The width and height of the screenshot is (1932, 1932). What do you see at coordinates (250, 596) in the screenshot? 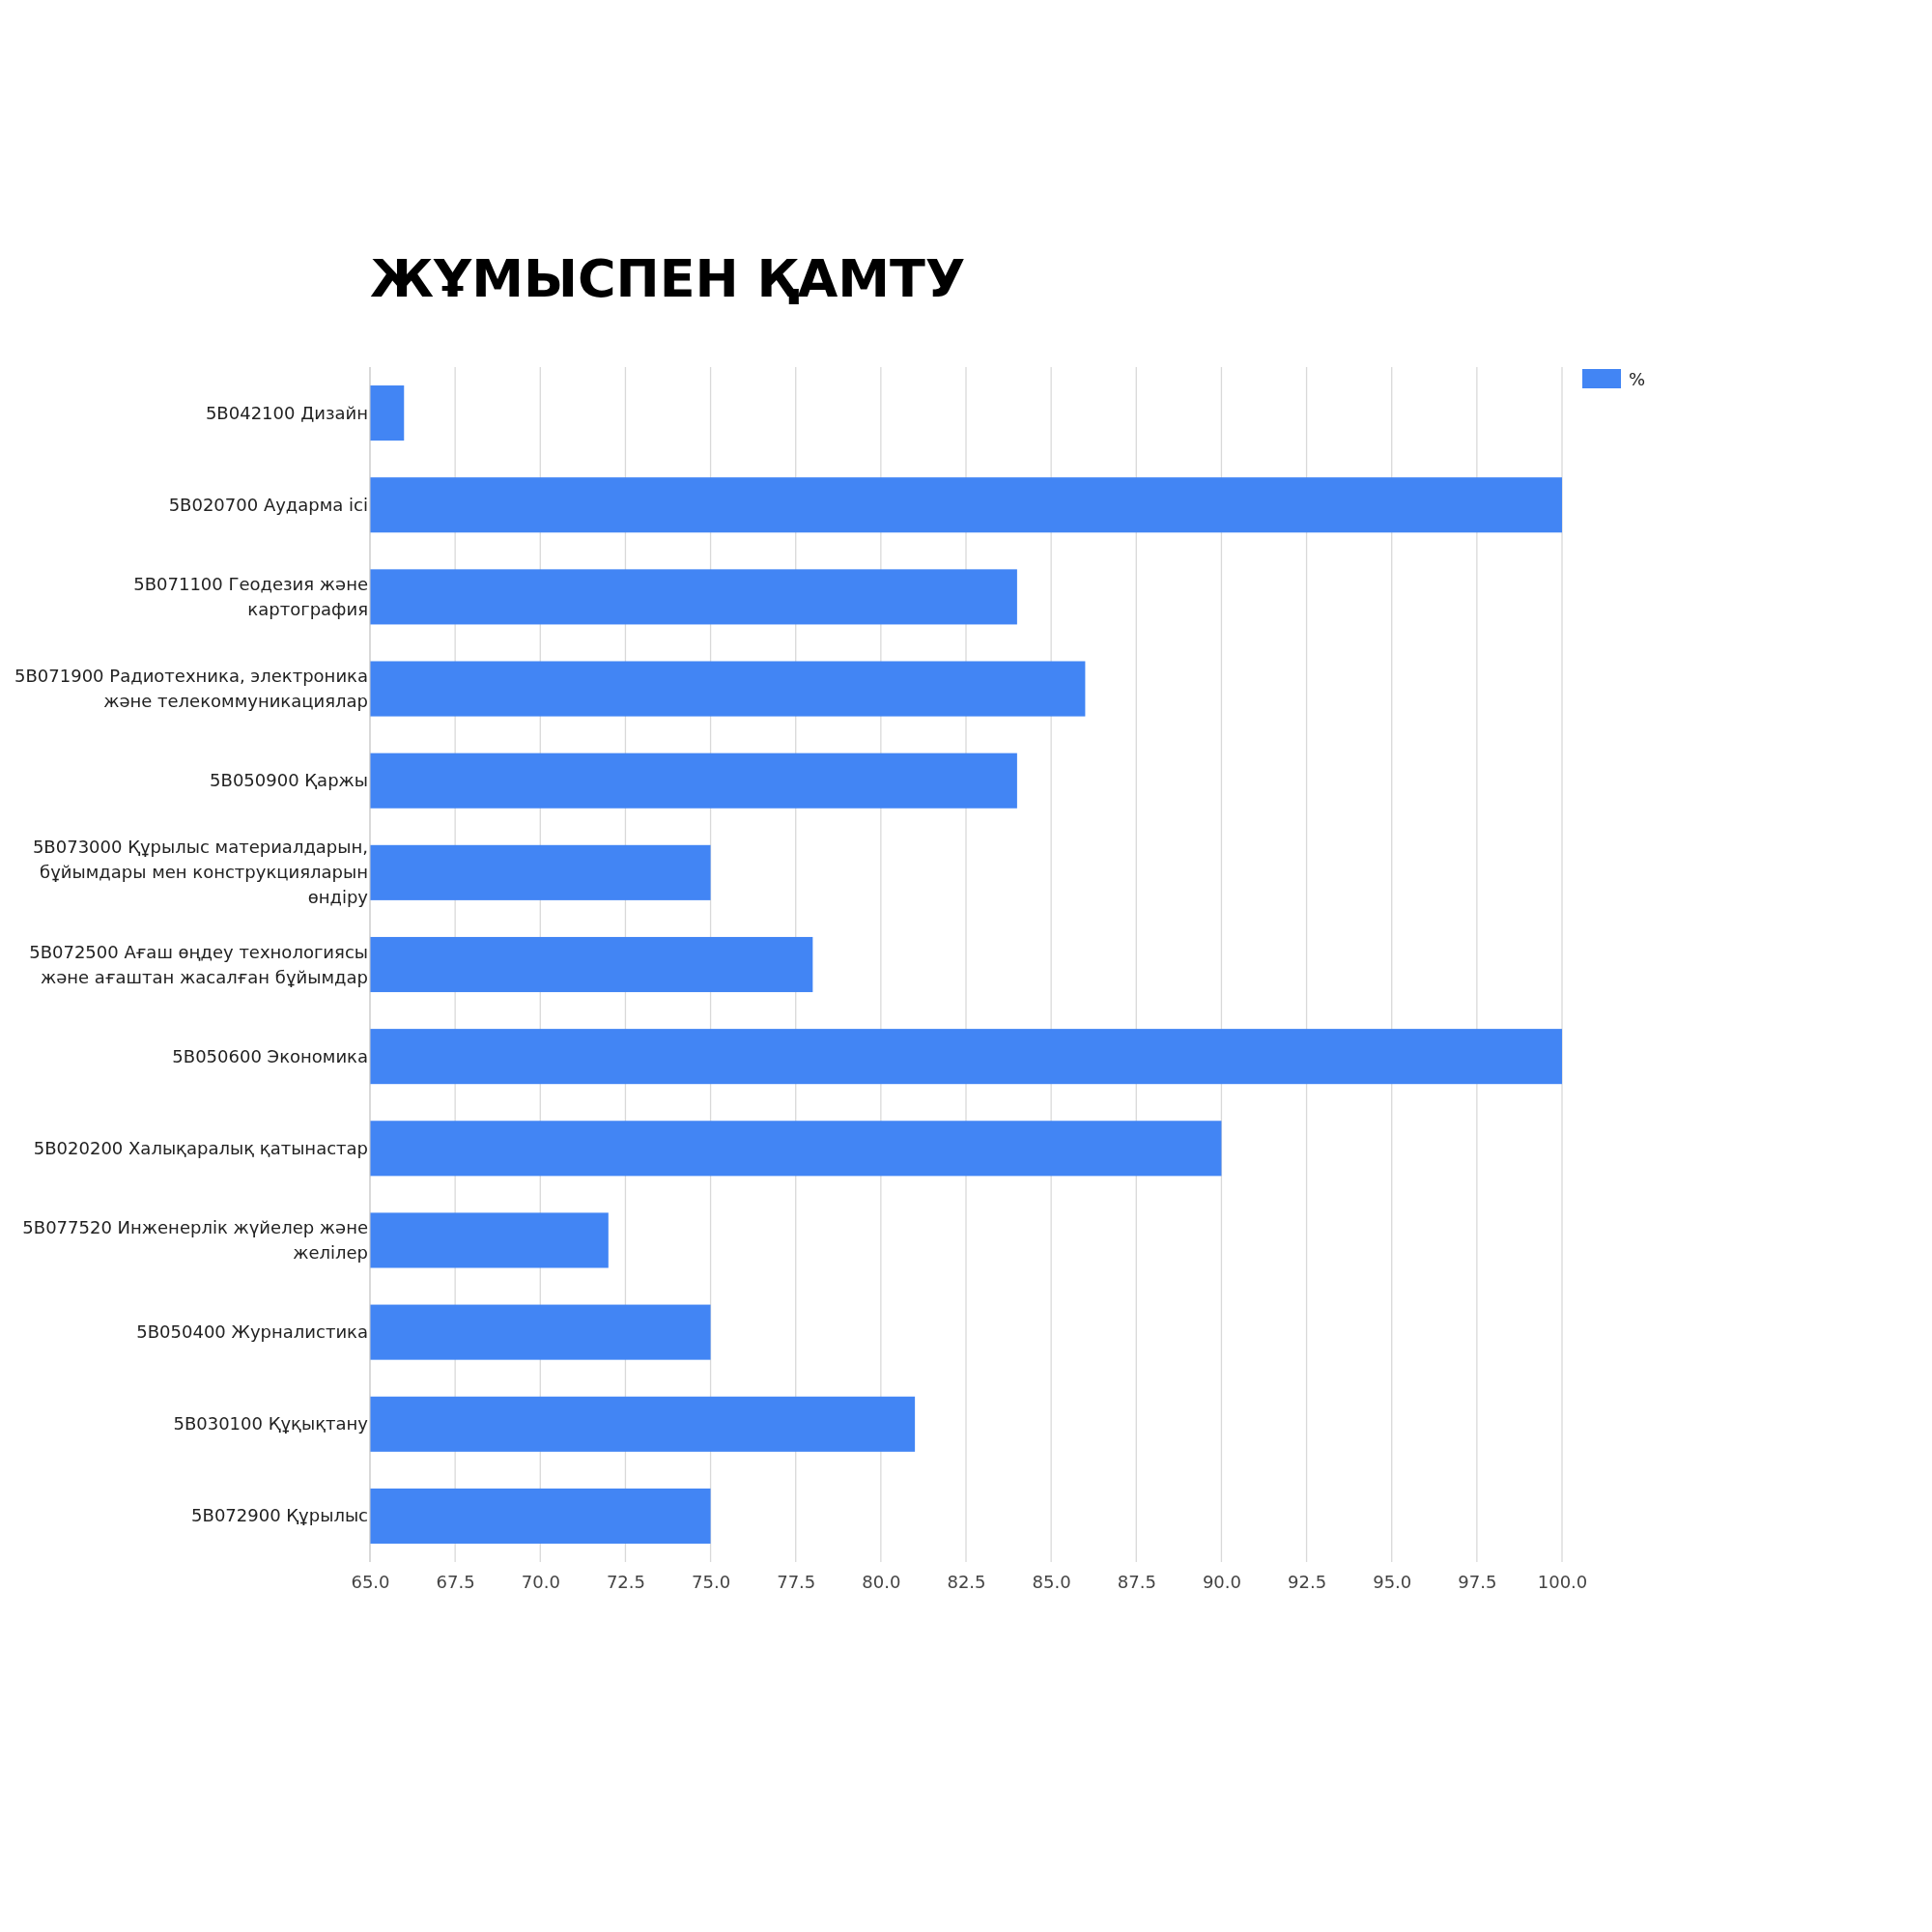
I see `y-tick-label: 5B071100 Геодезия және картография` at bounding box center [250, 596].